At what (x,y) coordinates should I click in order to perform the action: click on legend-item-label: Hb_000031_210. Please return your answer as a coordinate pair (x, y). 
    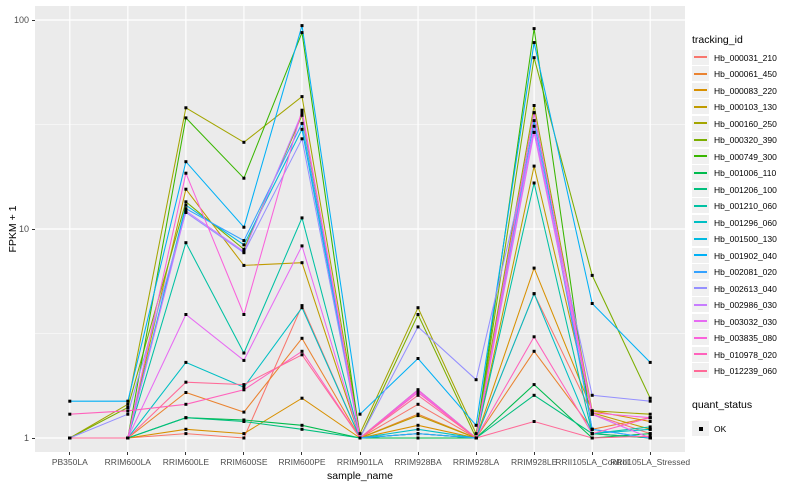
    Looking at the image, I should click on (745, 57).